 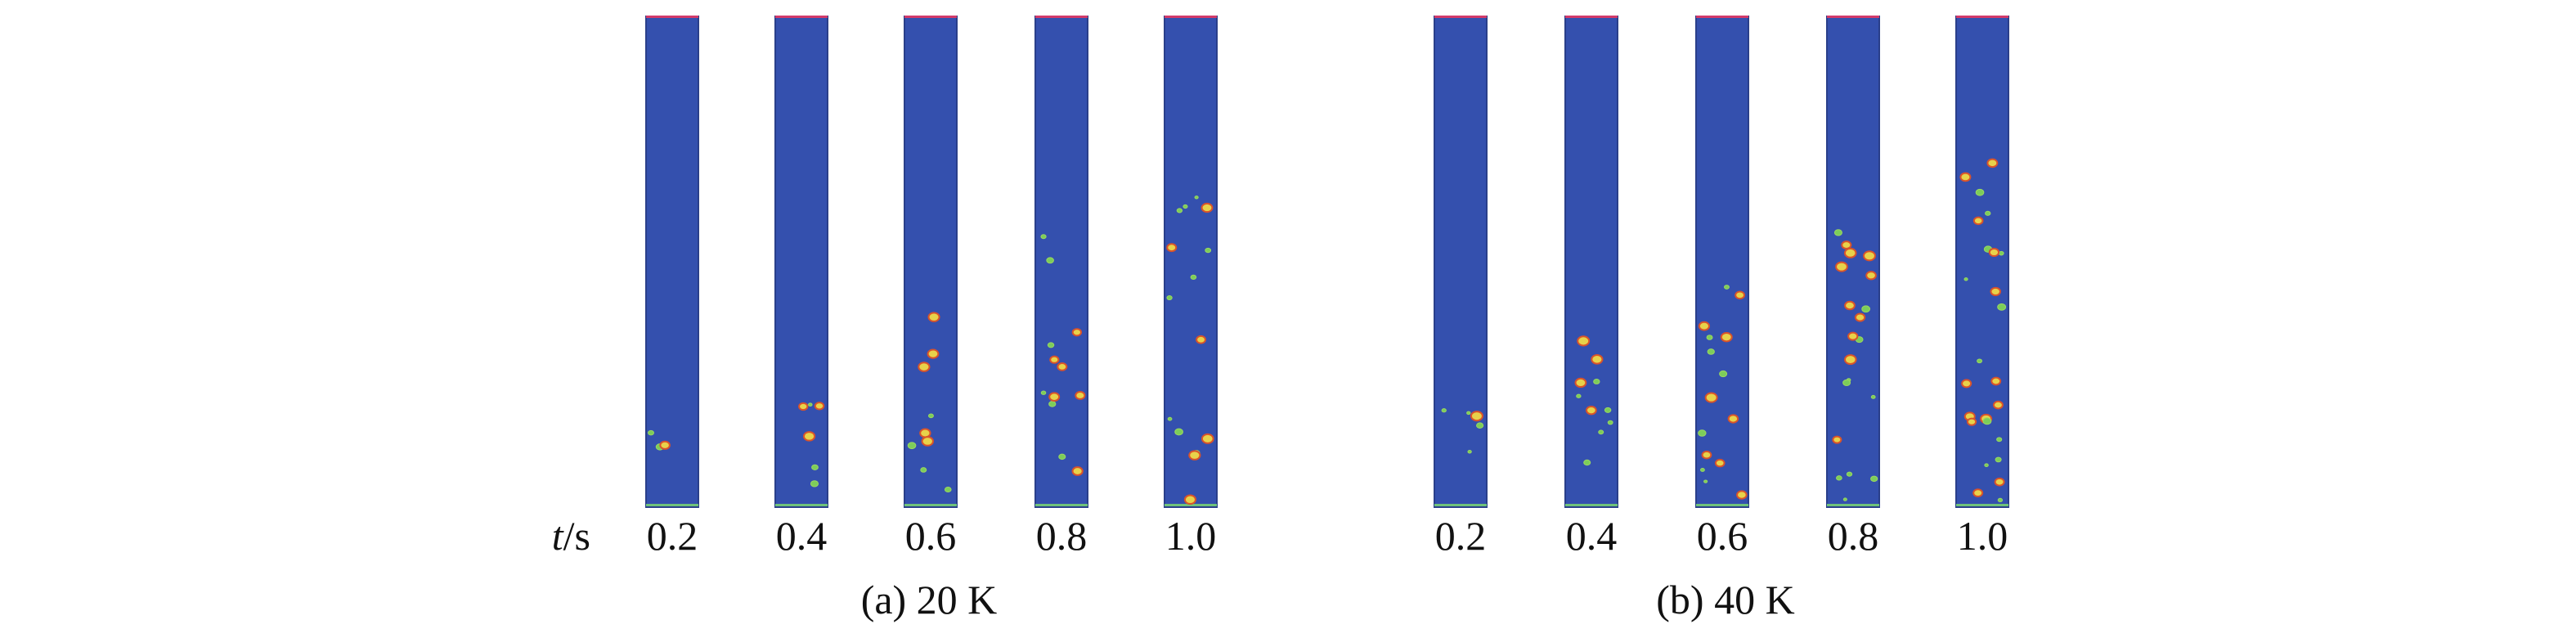 What do you see at coordinates (558, 536) in the screenshot?
I see `axis-symbol: t` at bounding box center [558, 536].